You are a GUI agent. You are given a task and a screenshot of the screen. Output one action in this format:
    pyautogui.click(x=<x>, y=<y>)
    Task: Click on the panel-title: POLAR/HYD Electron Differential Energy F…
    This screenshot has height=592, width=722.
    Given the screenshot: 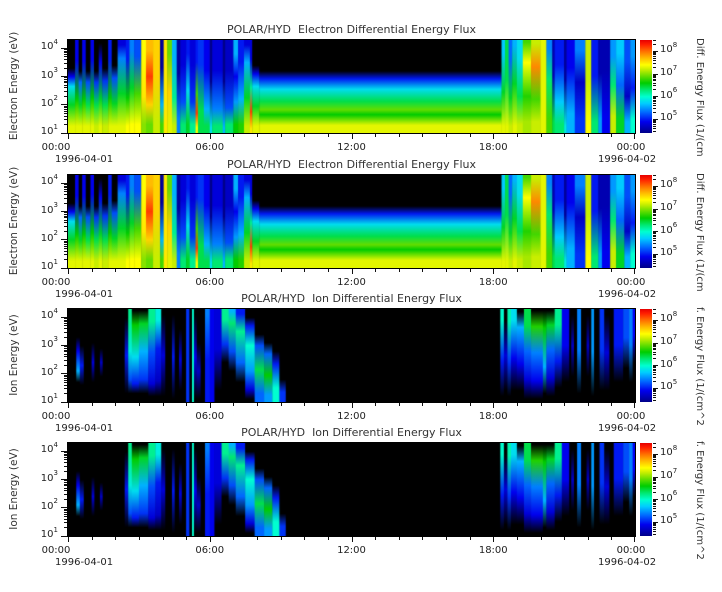 What is the action you would take?
    pyautogui.click(x=351, y=164)
    